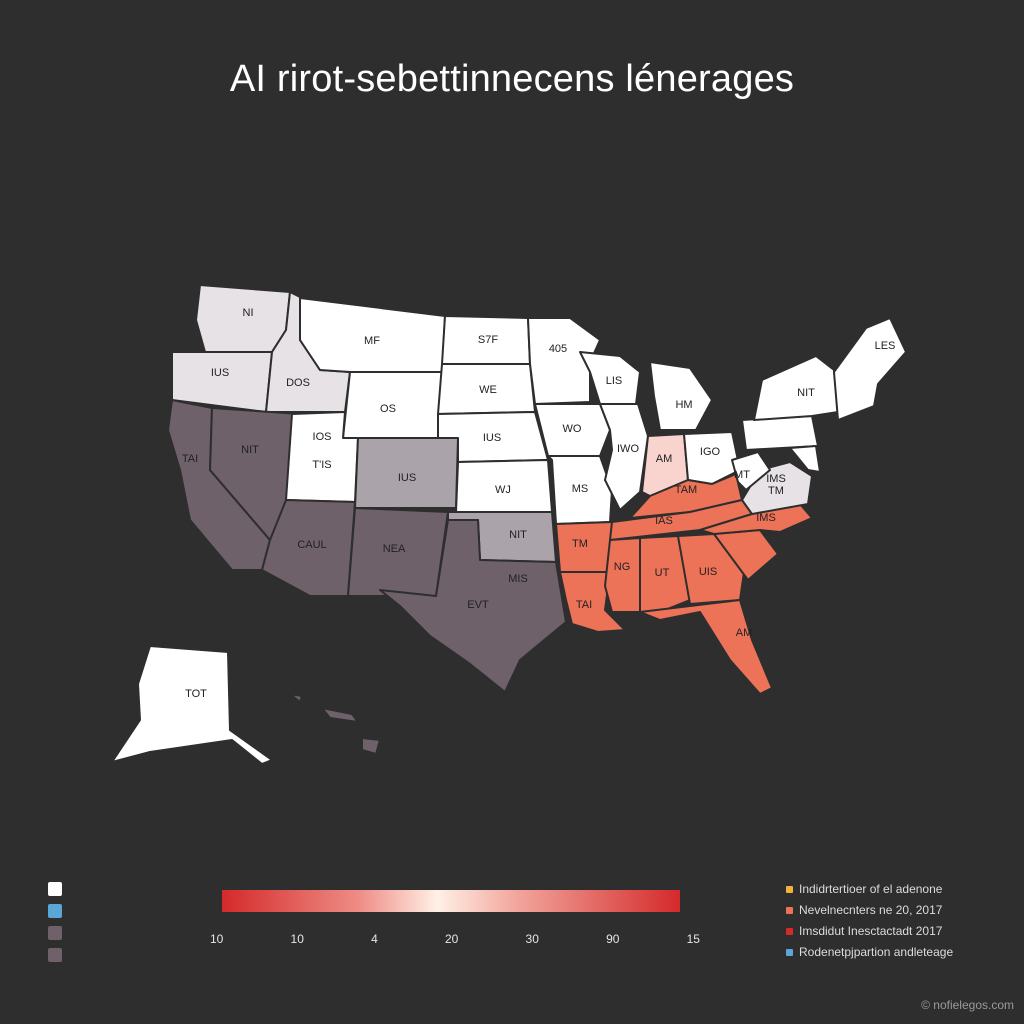 Image resolution: width=1024 pixels, height=1024 pixels. Describe the element at coordinates (776, 491) in the screenshot. I see `map-small-label: TM` at that location.